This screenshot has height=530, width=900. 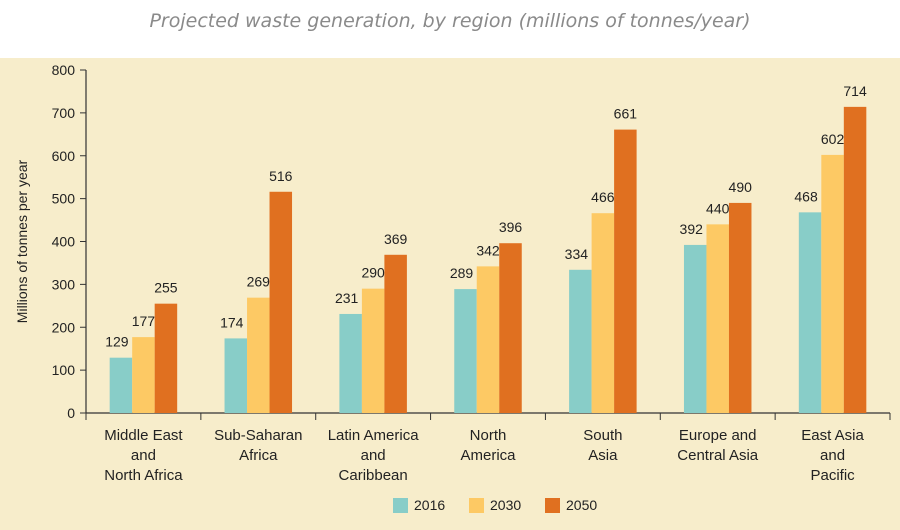 I want to click on y-axis-label: Millions of tonnes per year, so click(x=22, y=241).